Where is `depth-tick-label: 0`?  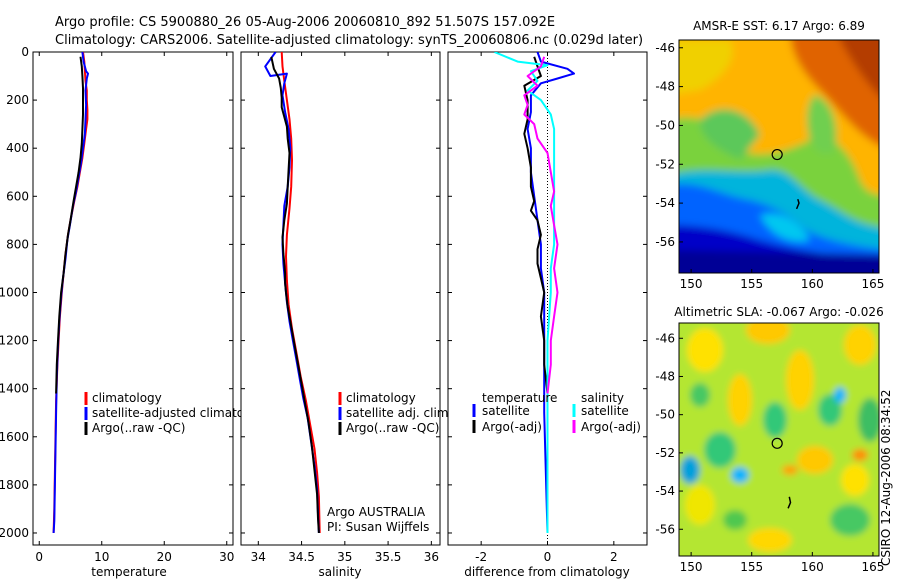 depth-tick-label: 0 is located at coordinates (25, 52).